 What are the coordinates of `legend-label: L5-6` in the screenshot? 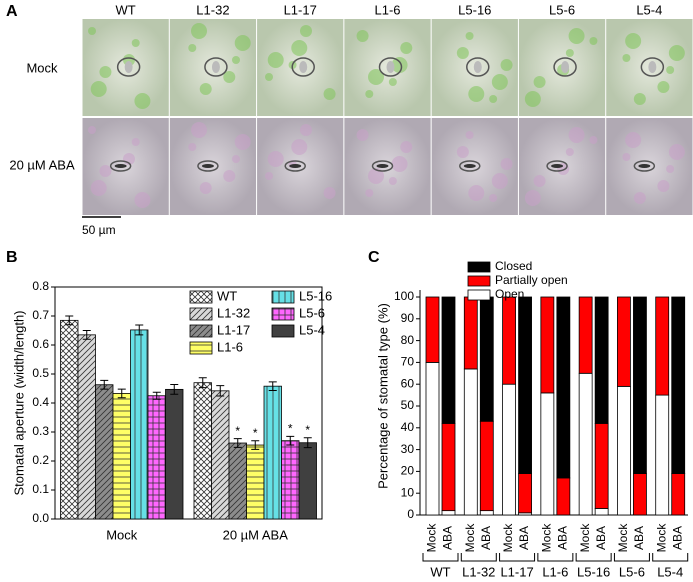 It's located at (312, 312).